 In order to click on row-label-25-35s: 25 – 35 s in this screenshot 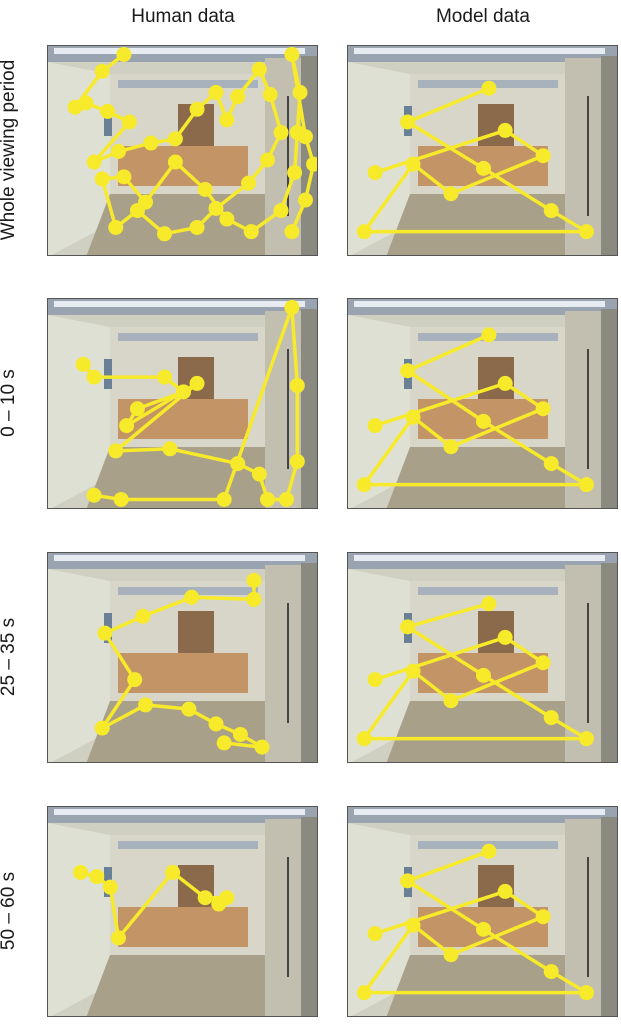, I will do `click(9, 657)`.